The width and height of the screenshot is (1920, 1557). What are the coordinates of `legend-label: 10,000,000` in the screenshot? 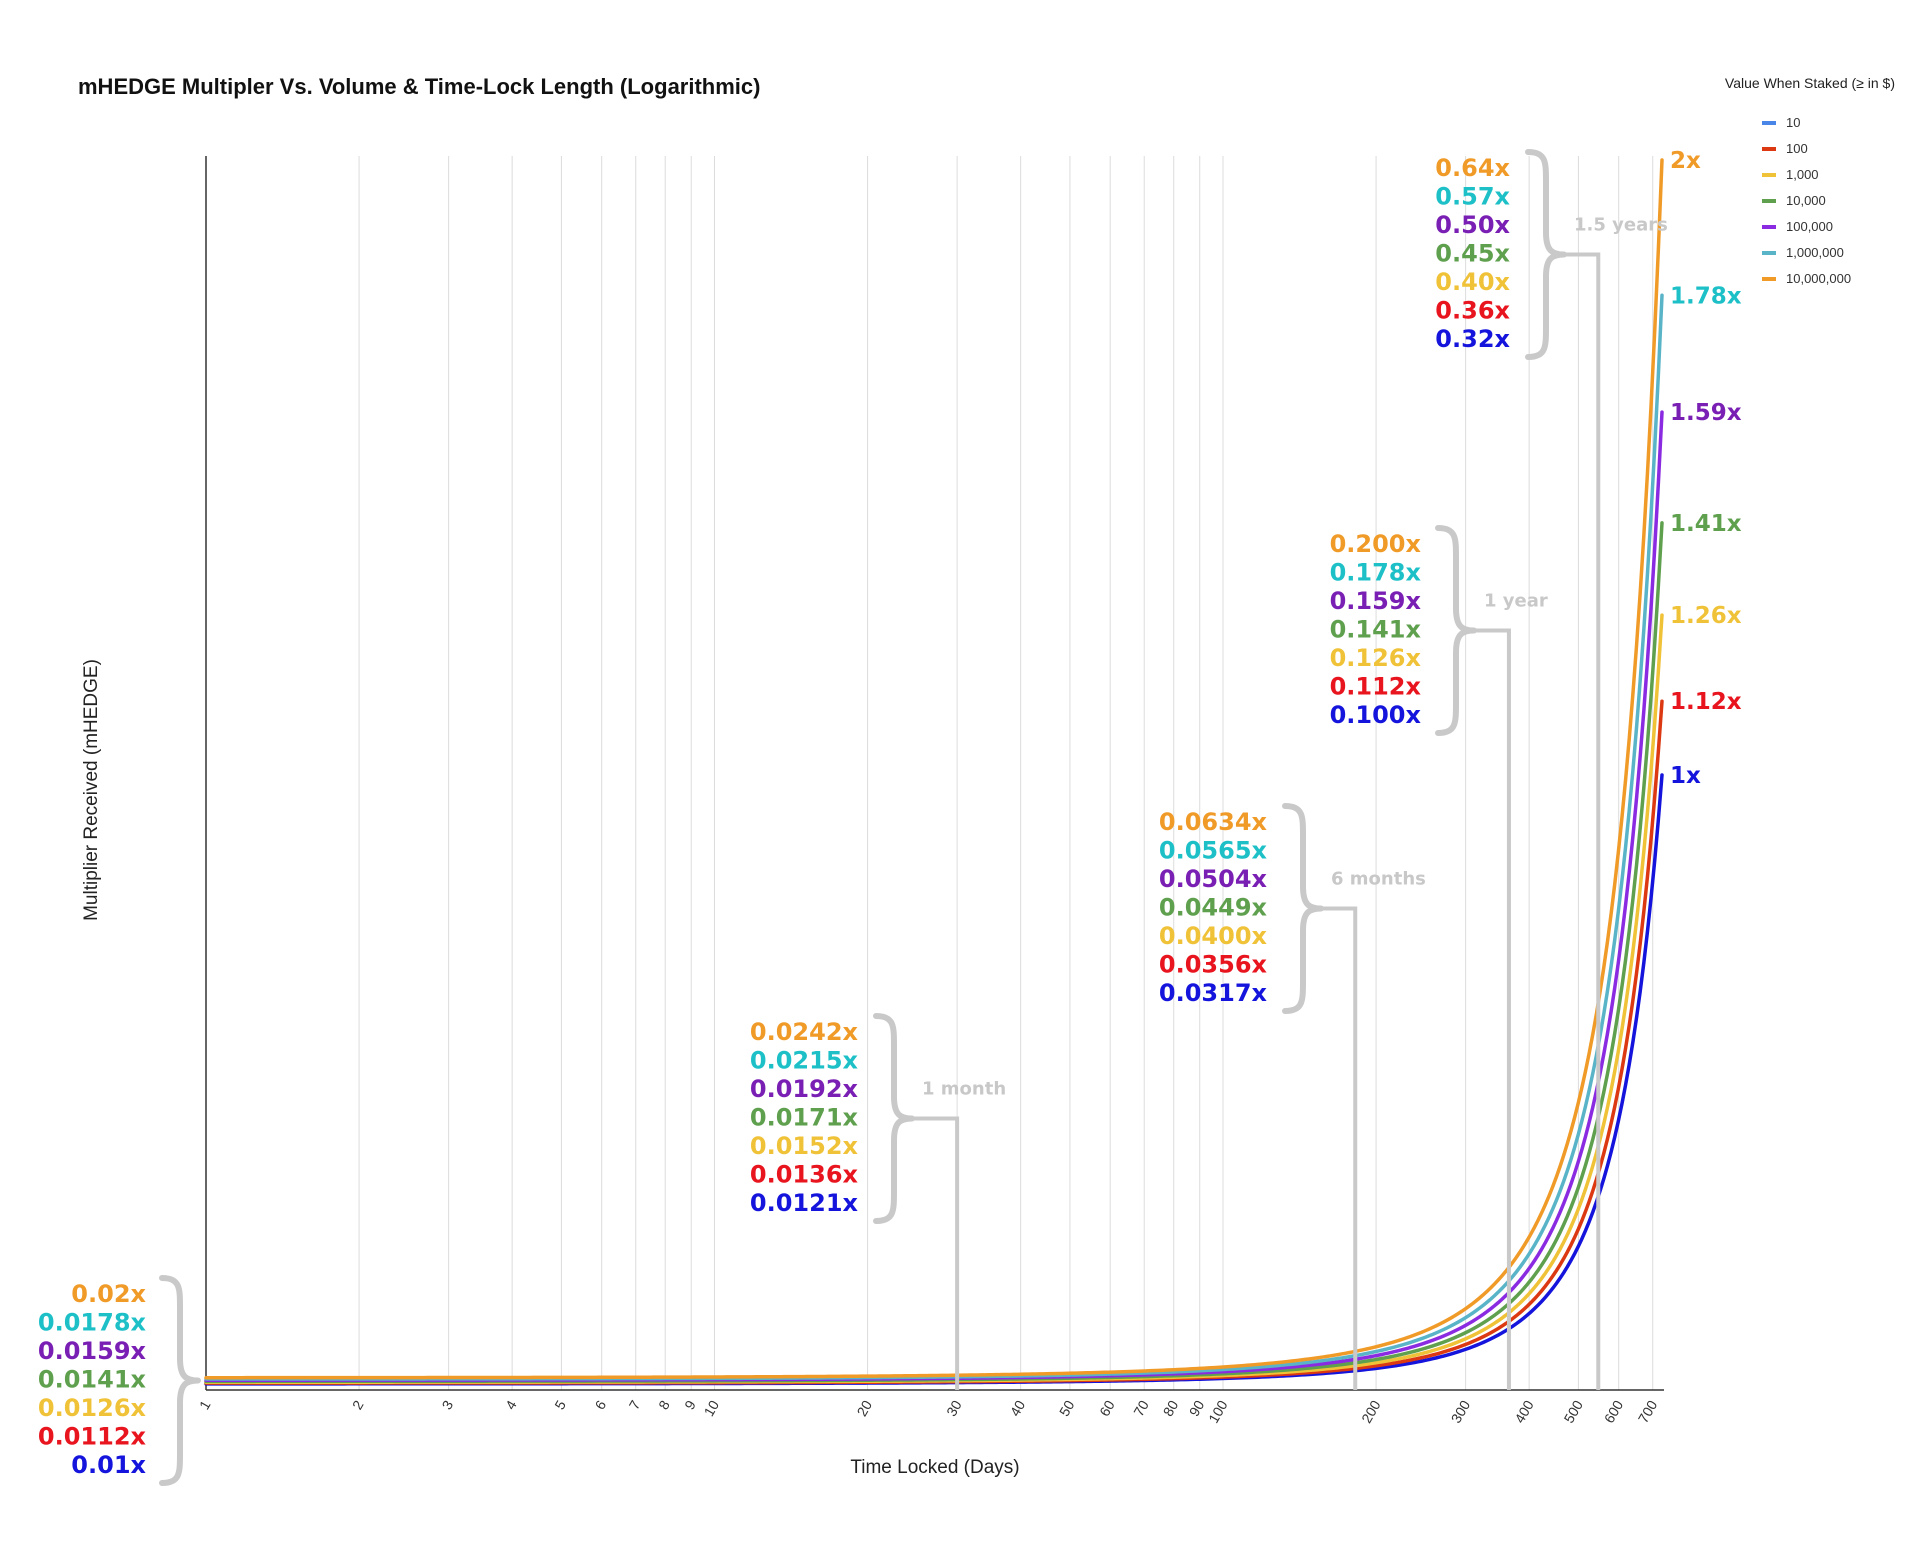 It's located at (1818, 278).